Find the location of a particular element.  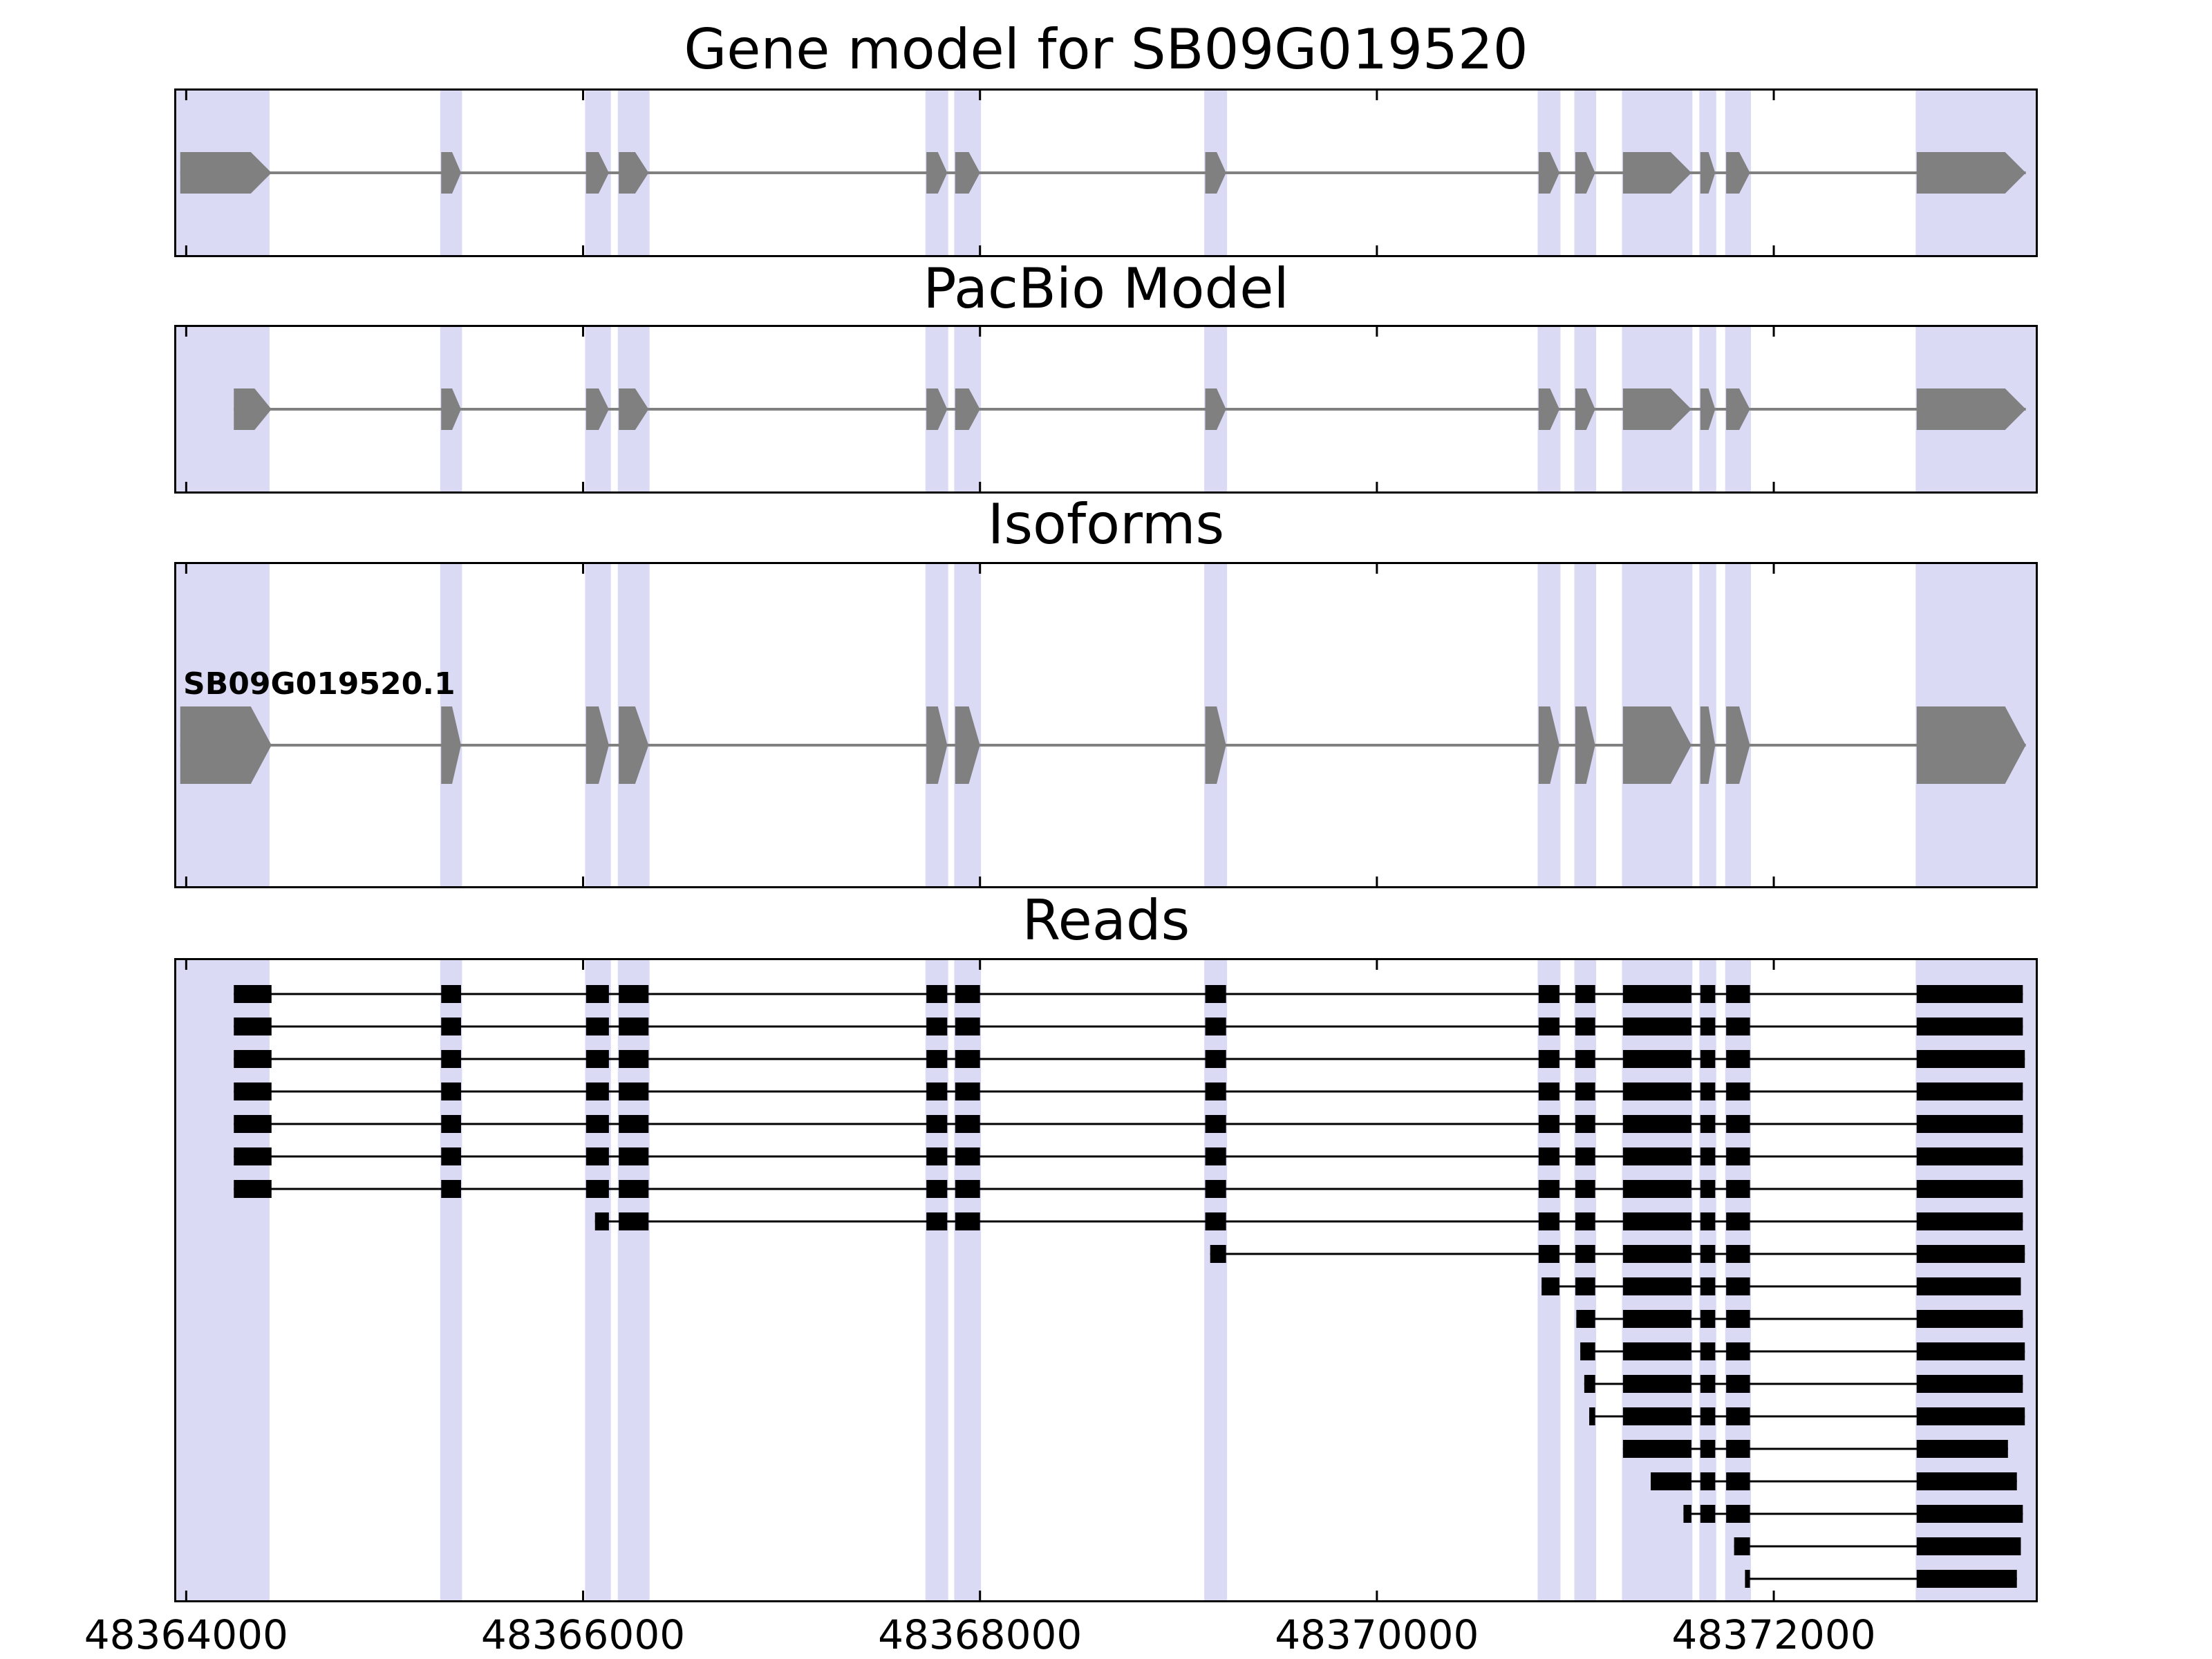

panel-title-pacbio: PacBio Model is located at coordinates (1106, 289).